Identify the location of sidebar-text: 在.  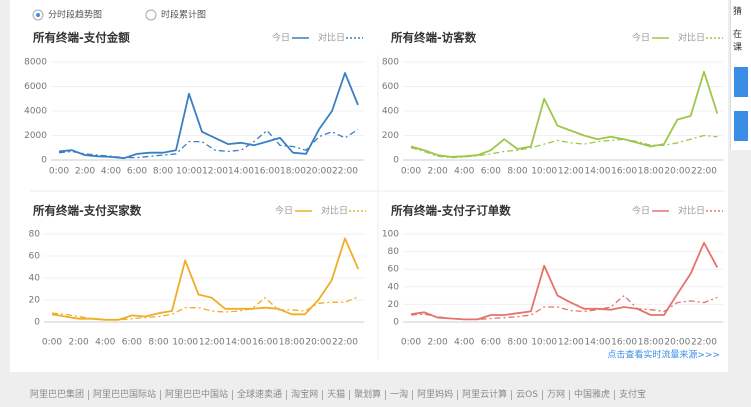
(738, 35).